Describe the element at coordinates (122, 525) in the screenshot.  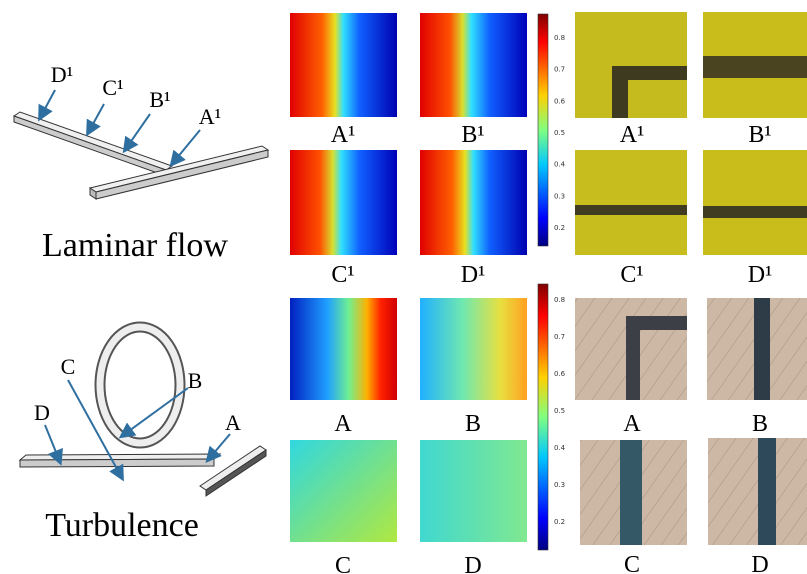
I see `caption: Turbulence` at that location.